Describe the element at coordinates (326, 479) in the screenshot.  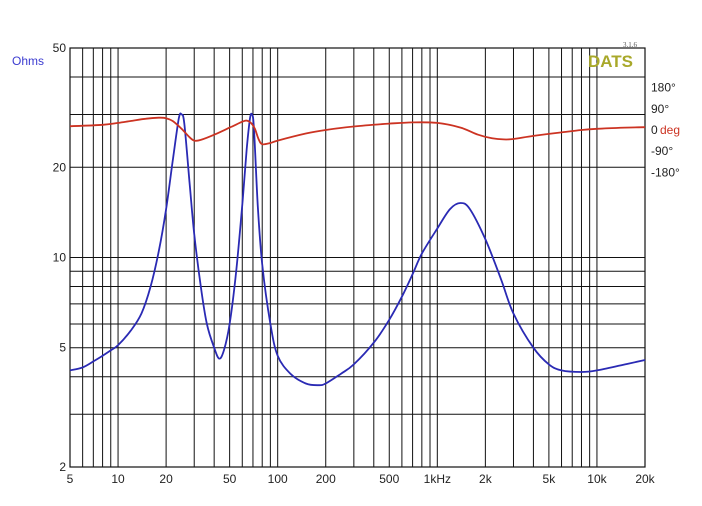
I see `x-tick-label: 200` at that location.